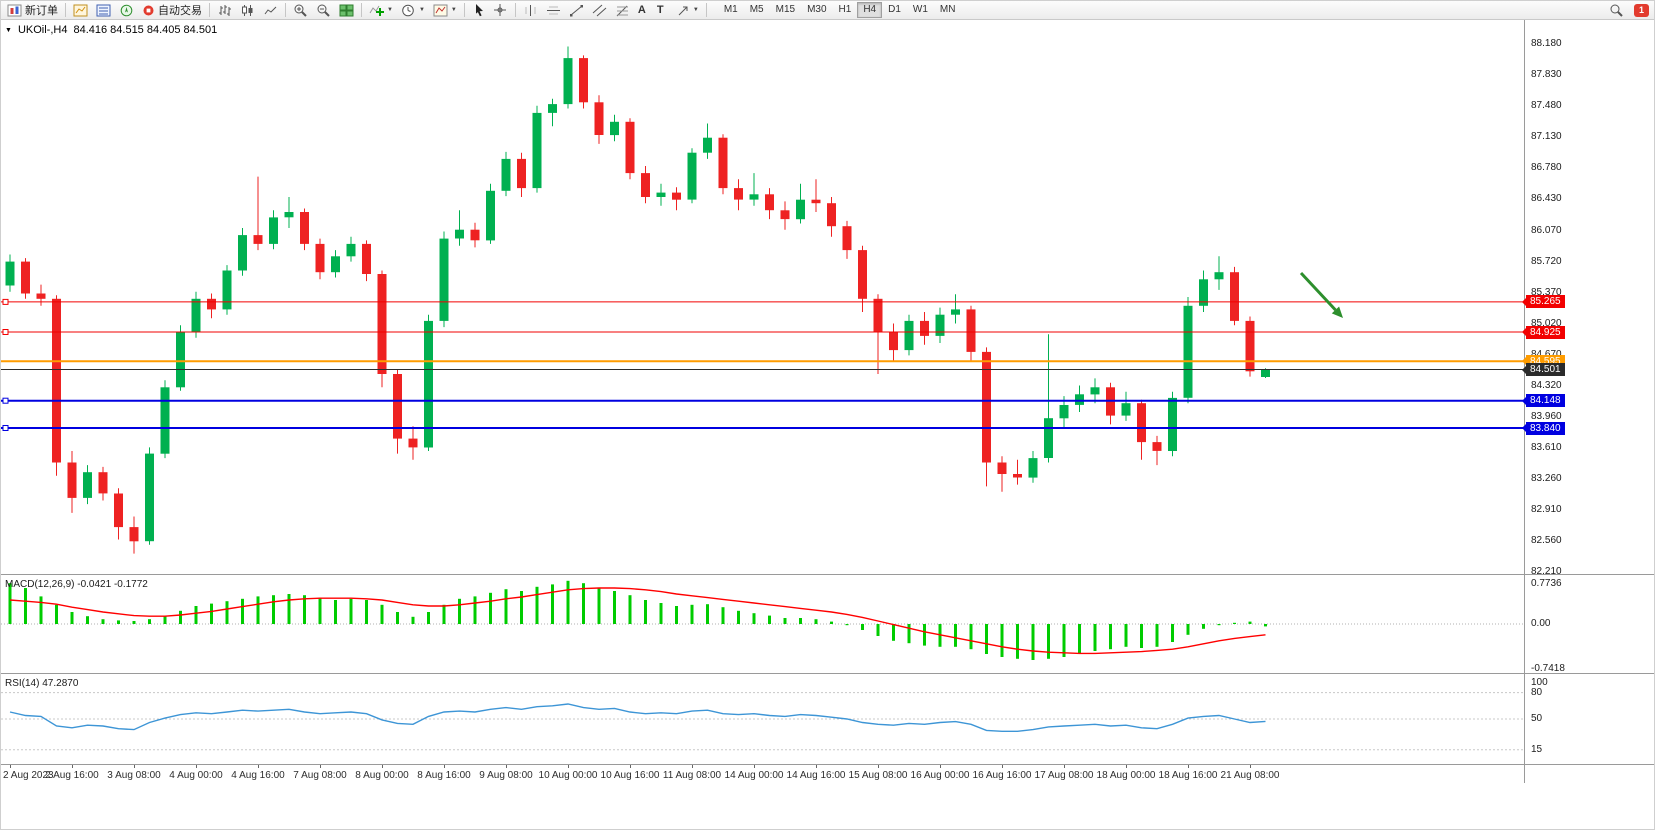 This screenshot has width=1655, height=830. I want to click on price-axis-label: 87.480, so click(1546, 105).